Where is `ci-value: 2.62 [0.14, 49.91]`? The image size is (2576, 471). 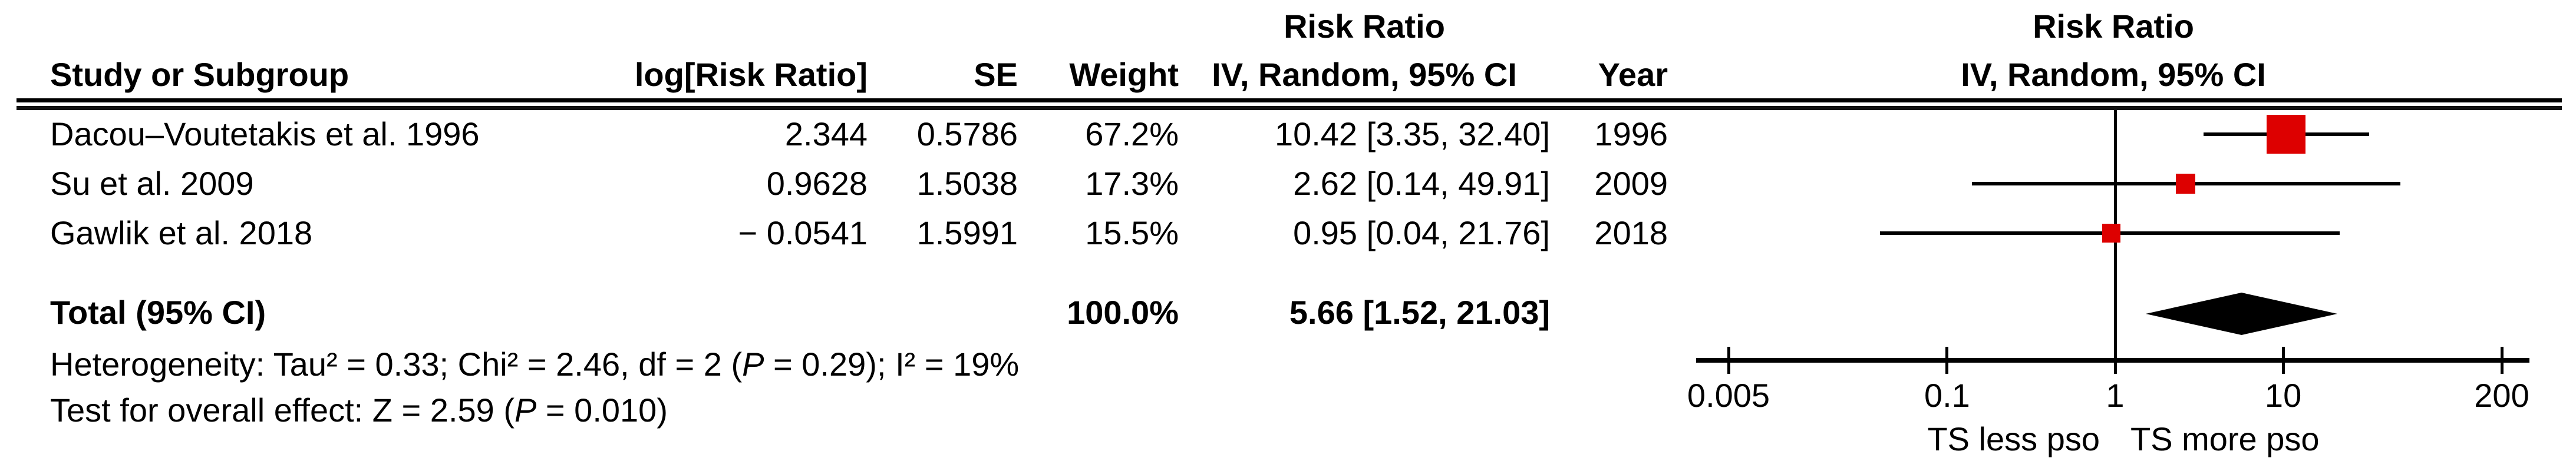 ci-value: 2.62 [0.14, 49.91] is located at coordinates (1422, 183).